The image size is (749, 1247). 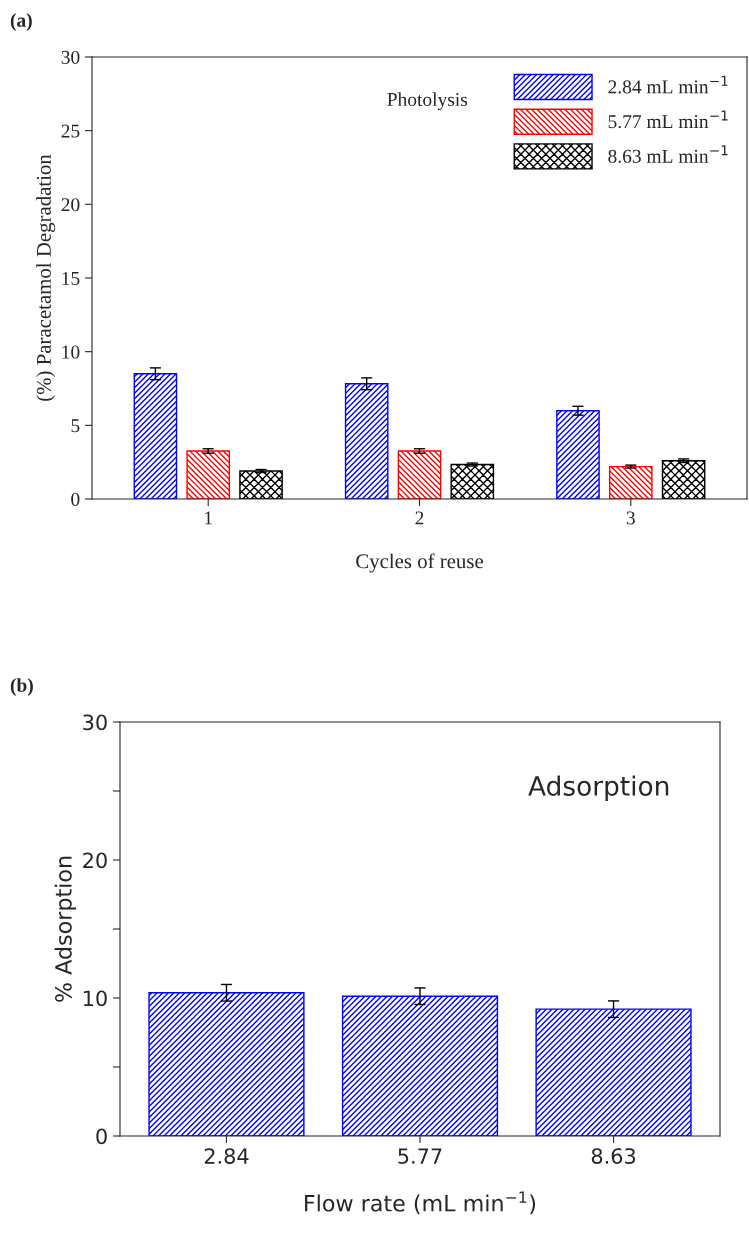 What do you see at coordinates (420, 1203) in the screenshot?
I see `x-axis-title: Flow rate (mL min$^{−1}$)` at bounding box center [420, 1203].